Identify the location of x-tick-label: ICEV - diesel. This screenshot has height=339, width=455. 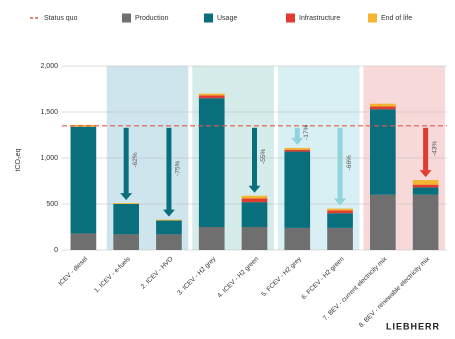
(73, 271).